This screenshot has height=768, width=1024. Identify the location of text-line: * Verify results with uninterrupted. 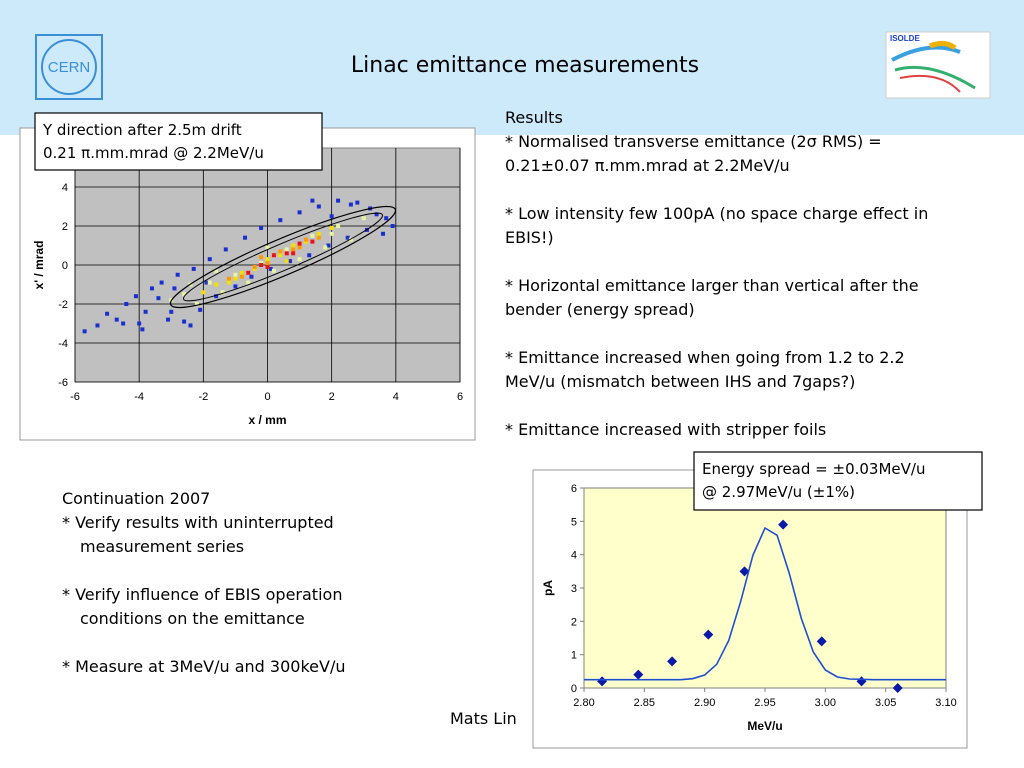
(198, 522).